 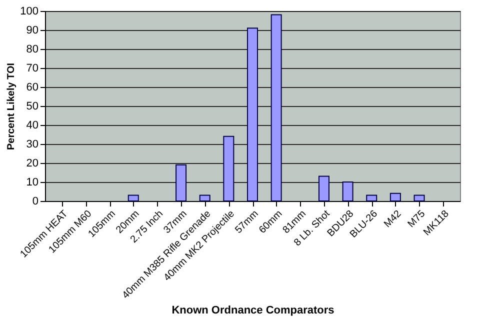 What do you see at coordinates (29, 12) in the screenshot?
I see `y-tick-label: 100` at bounding box center [29, 12].